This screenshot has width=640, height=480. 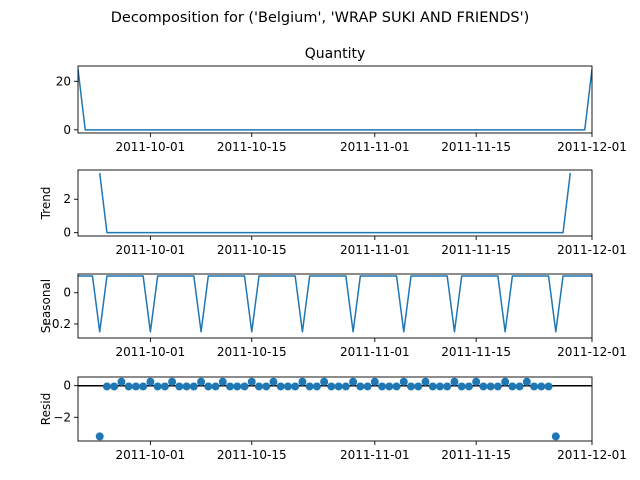 I want to click on y-tick-label: −0.2, so click(x=56, y=324).